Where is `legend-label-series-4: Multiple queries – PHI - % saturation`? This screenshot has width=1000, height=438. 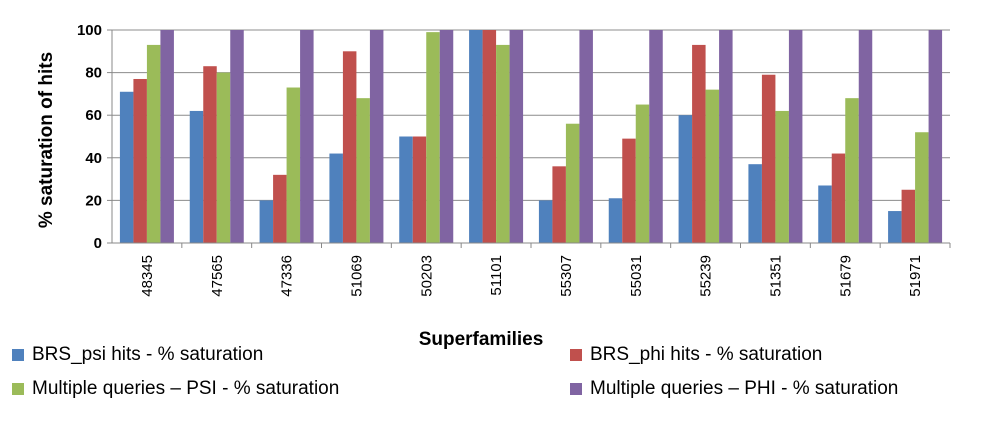 legend-label-series-4: Multiple queries – PHI - % saturation is located at coordinates (744, 388).